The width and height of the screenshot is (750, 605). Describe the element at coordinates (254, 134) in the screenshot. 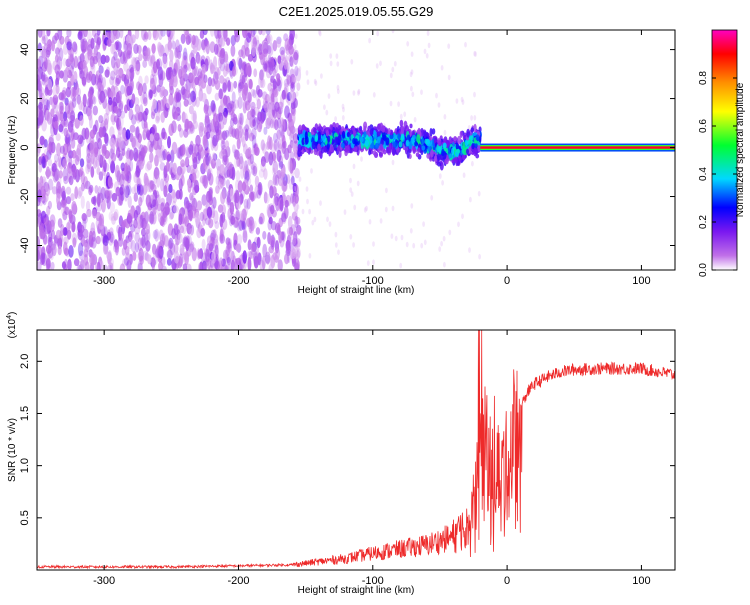

I see `heatmap-cell-2068` at that location.